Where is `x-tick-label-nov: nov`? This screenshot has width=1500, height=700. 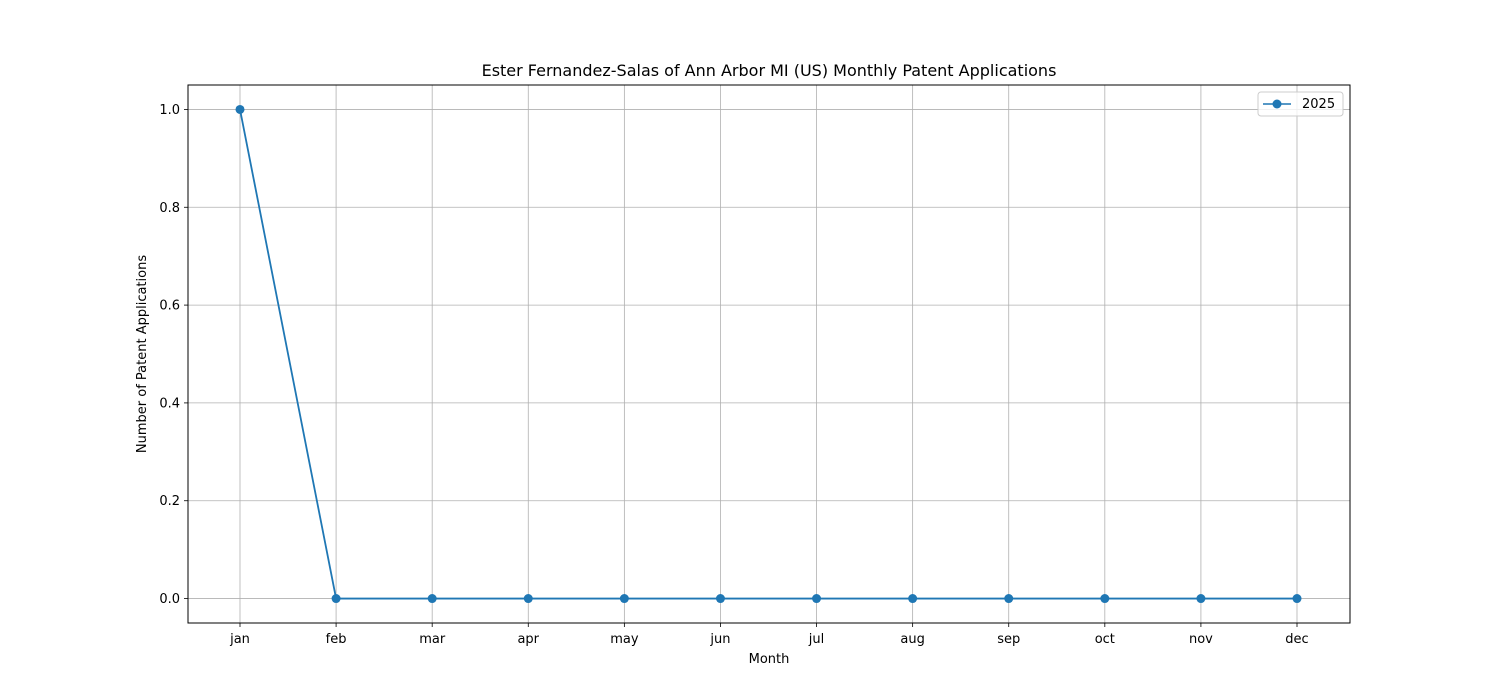
x-tick-label-nov: nov is located at coordinates (1201, 639).